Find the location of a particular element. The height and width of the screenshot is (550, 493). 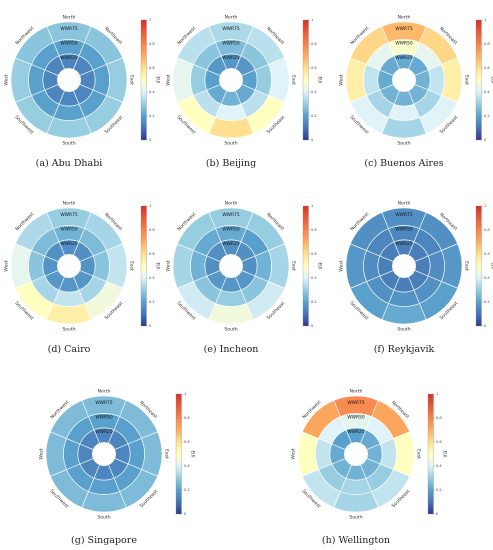

panel-caption: (d) Cairo is located at coordinates (69, 349).